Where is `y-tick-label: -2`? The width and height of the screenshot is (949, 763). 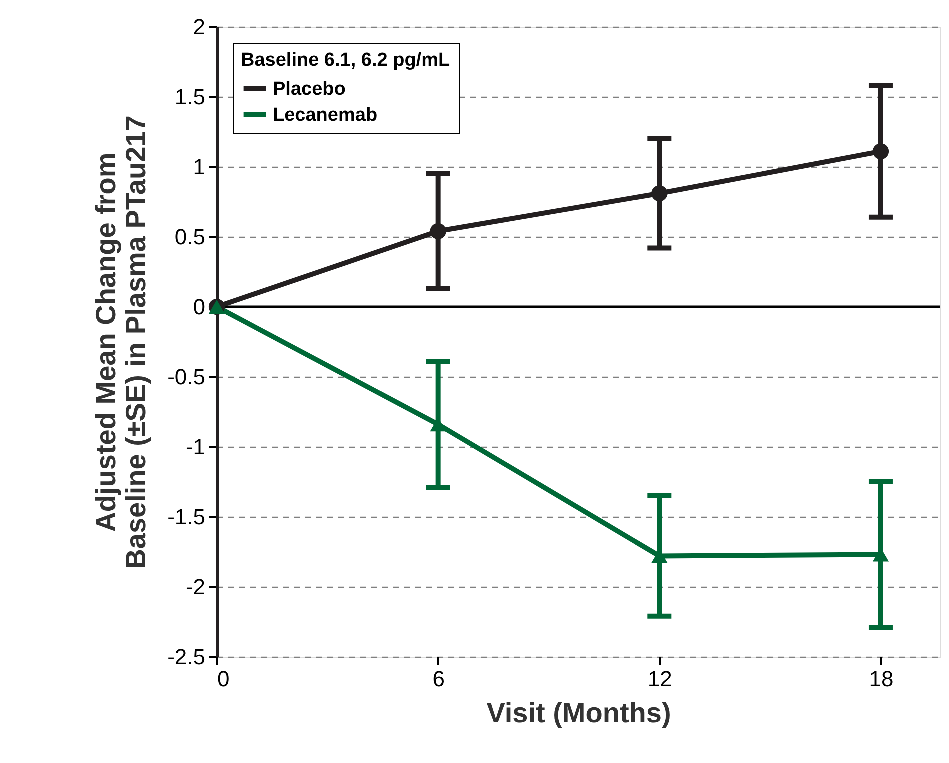
y-tick-label: -2 is located at coordinates (196, 587).